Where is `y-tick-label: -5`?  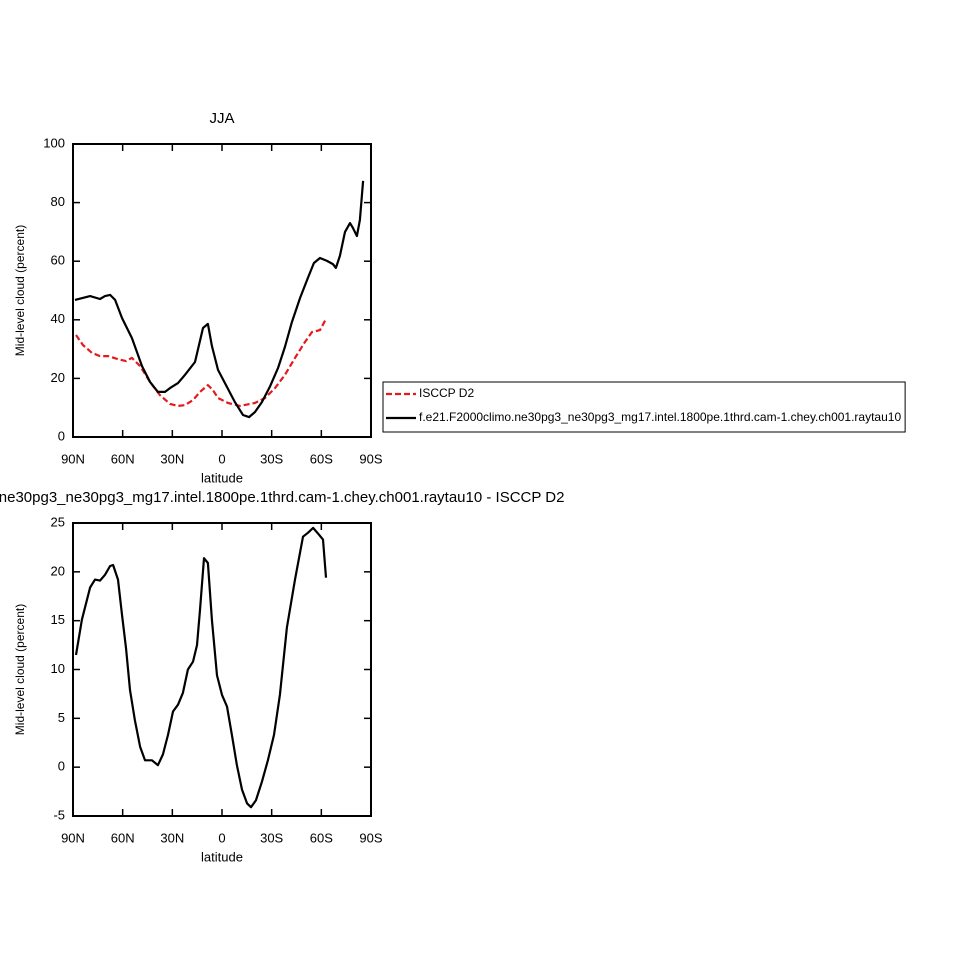
y-tick-label: -5 is located at coordinates (59, 814).